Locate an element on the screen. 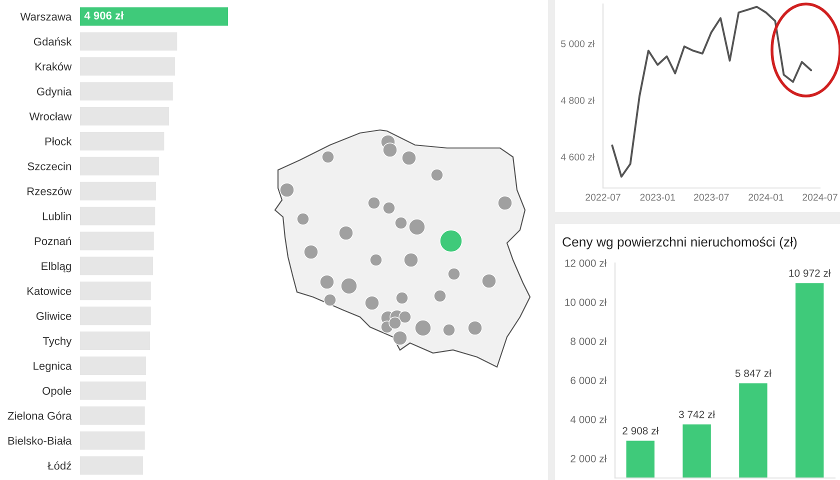  x-tick-label: 2023-01 is located at coordinates (657, 197).